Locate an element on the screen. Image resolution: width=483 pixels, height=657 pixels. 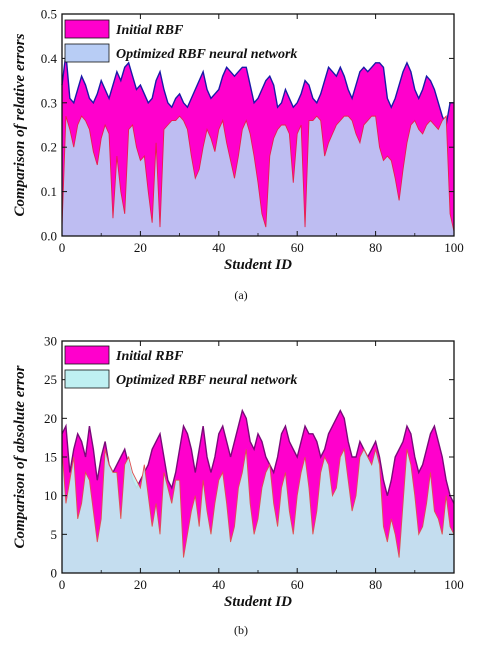
y-tick-label: 0.4 is located at coordinates (49, 58).